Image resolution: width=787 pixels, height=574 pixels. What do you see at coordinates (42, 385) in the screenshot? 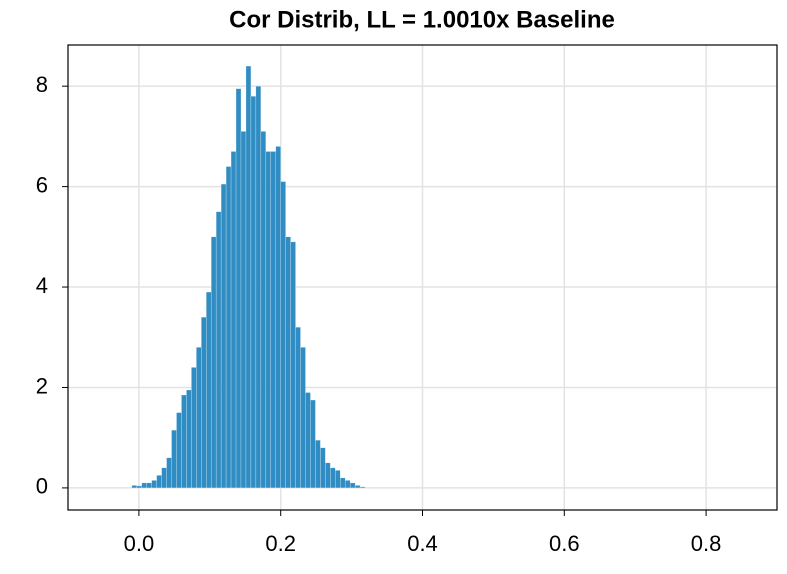
I see `y-tick-label: 2` at bounding box center [42, 385].